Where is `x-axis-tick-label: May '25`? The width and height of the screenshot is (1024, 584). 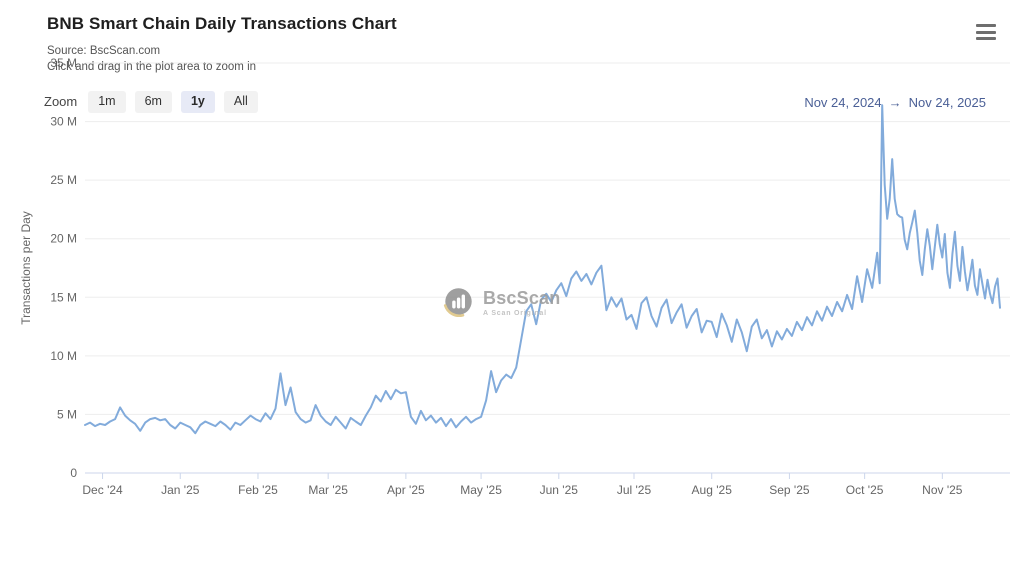 x-axis-tick-label: May '25 is located at coordinates (481, 490).